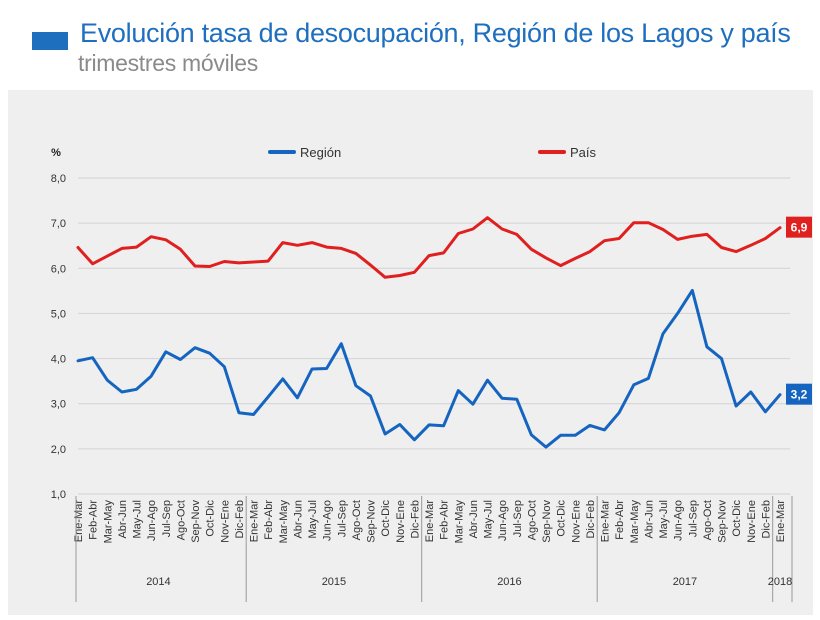 The image size is (820, 620). I want to click on y-tick-label: 6,0, so click(58, 269).